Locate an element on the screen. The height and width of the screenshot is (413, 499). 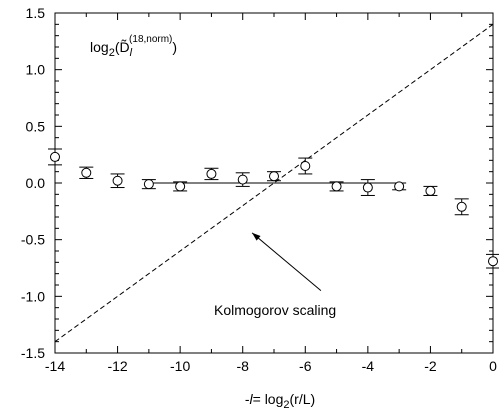
y-tick-label: -1.5 is located at coordinates (33, 353).